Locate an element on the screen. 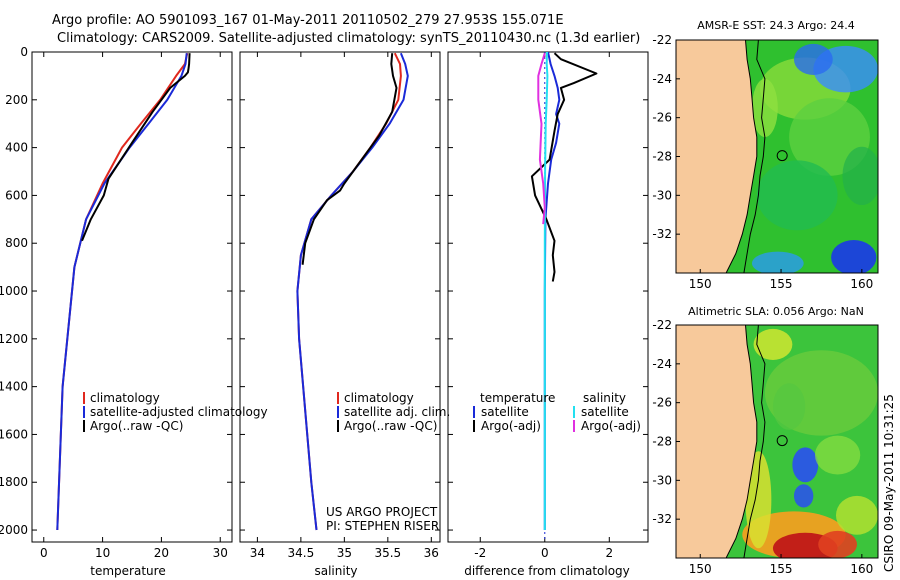 The image size is (900, 580). sla-land is located at coordinates (716, 441).